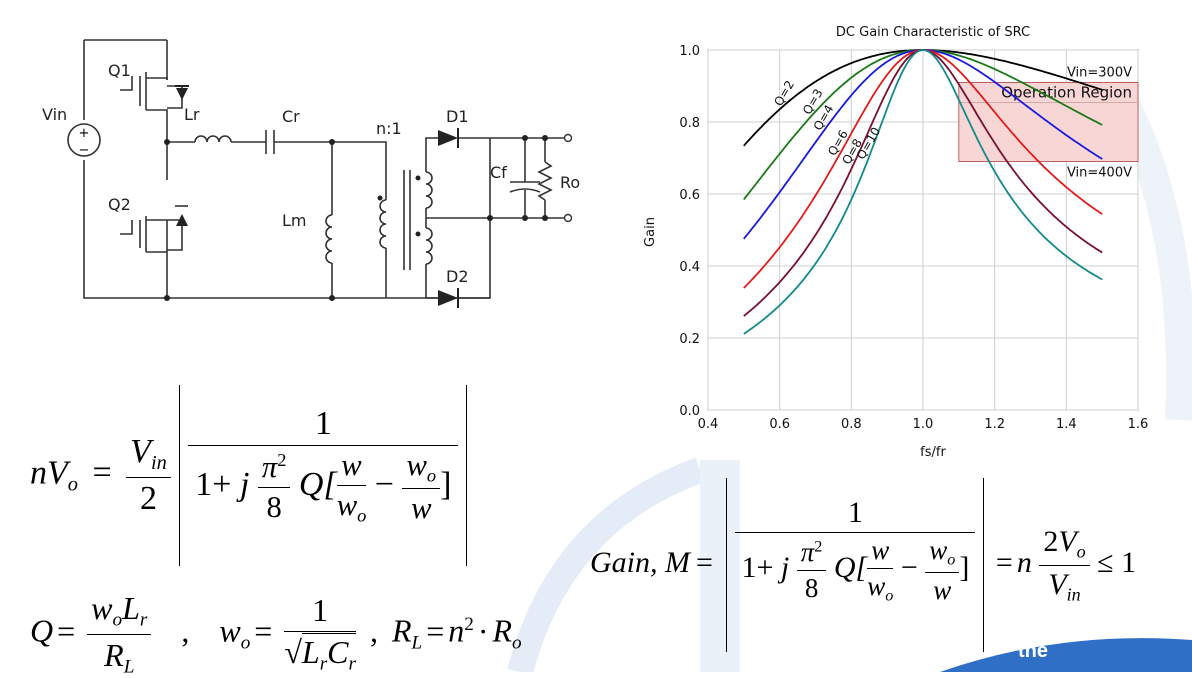 This screenshot has height=678, width=1192. Describe the element at coordinates (1099, 173) in the screenshot. I see `annotation-vin-400: Vin=400V` at that location.